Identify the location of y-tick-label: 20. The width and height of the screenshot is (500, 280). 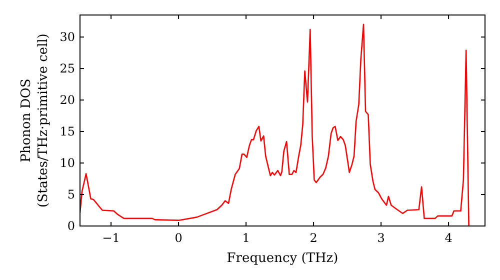
(67, 100).